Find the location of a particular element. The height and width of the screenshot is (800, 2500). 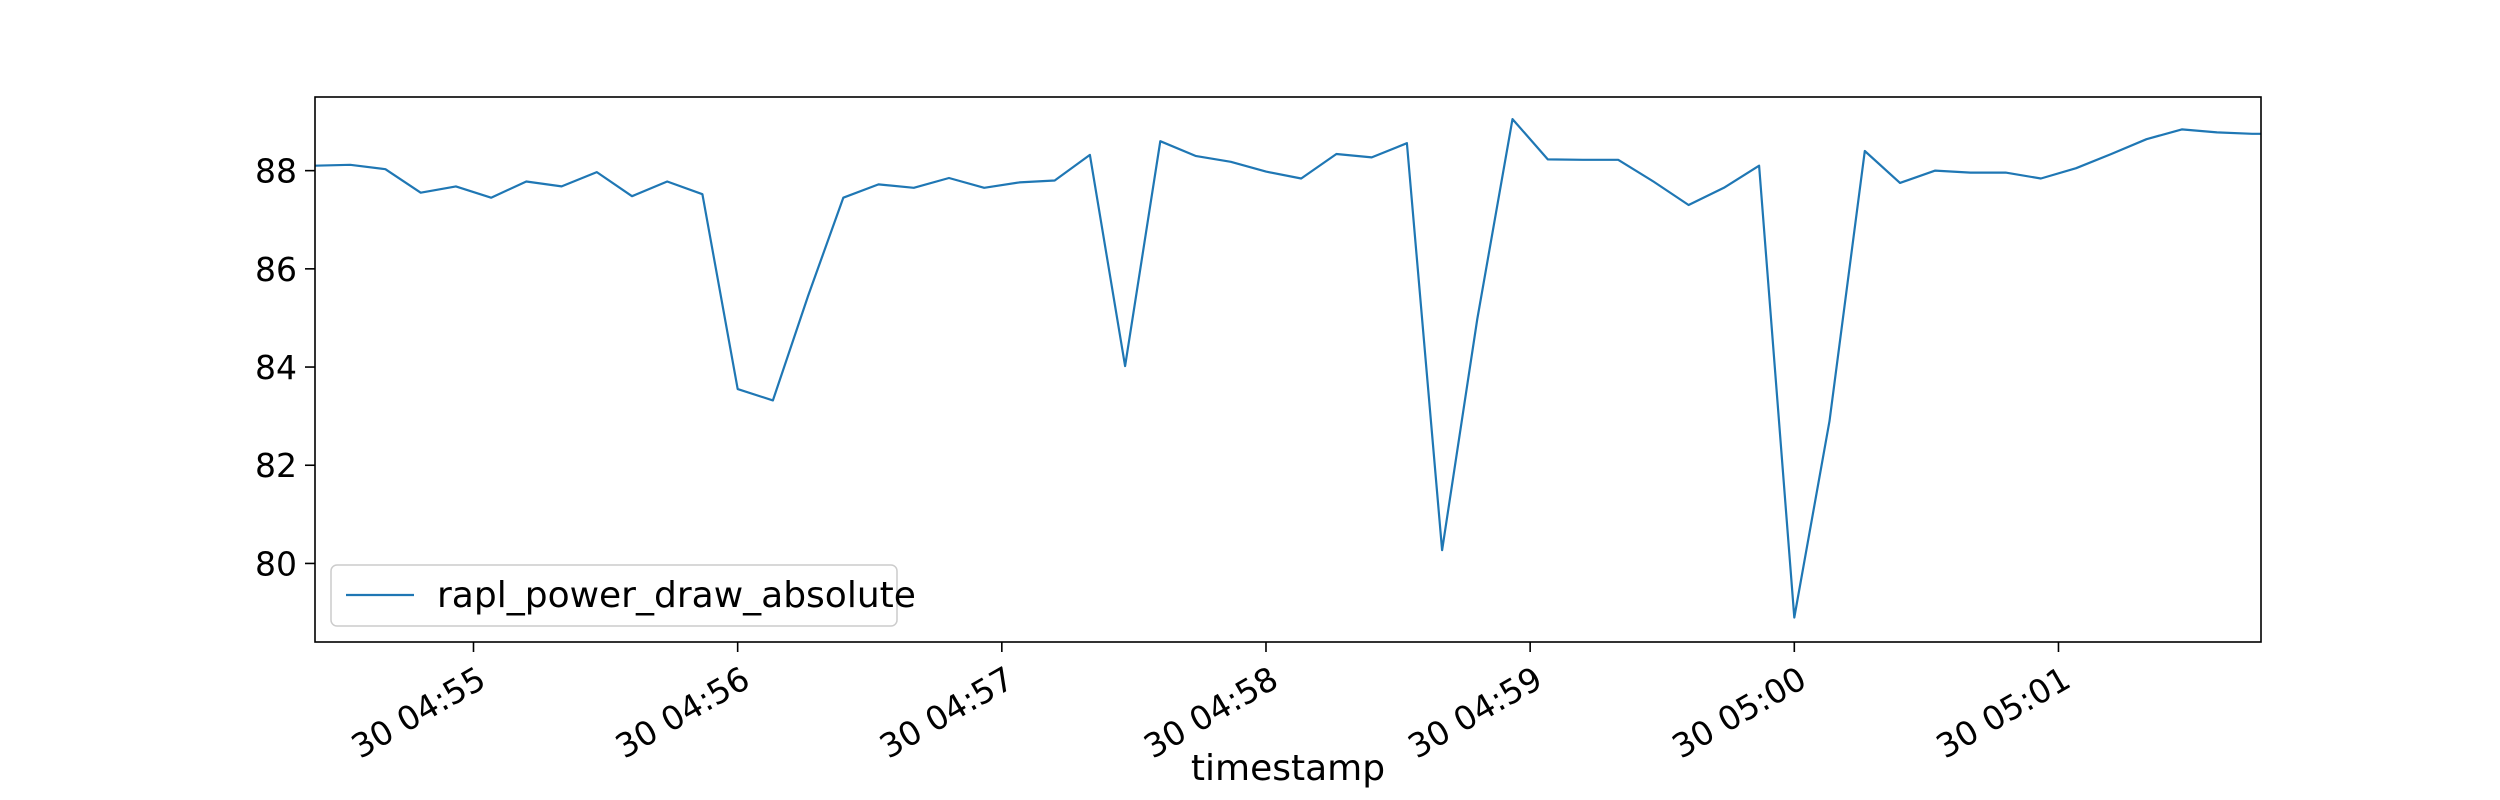

y-tick-label: 88 is located at coordinates (276, 171).